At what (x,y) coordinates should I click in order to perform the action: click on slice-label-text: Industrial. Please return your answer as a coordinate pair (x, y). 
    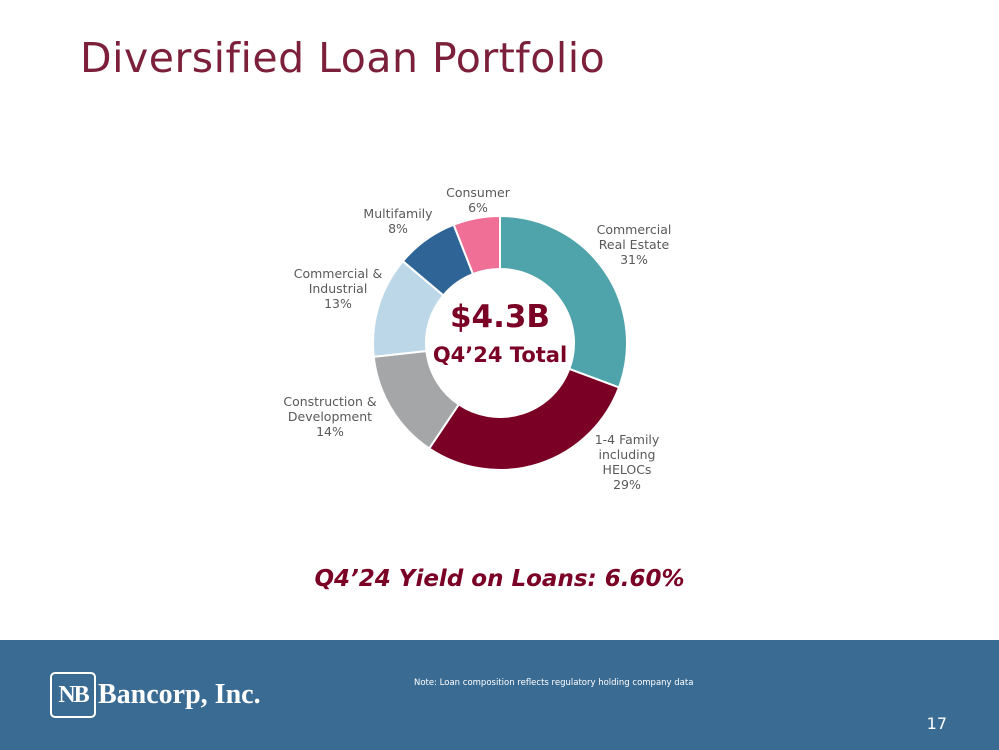
    Looking at the image, I should click on (338, 288).